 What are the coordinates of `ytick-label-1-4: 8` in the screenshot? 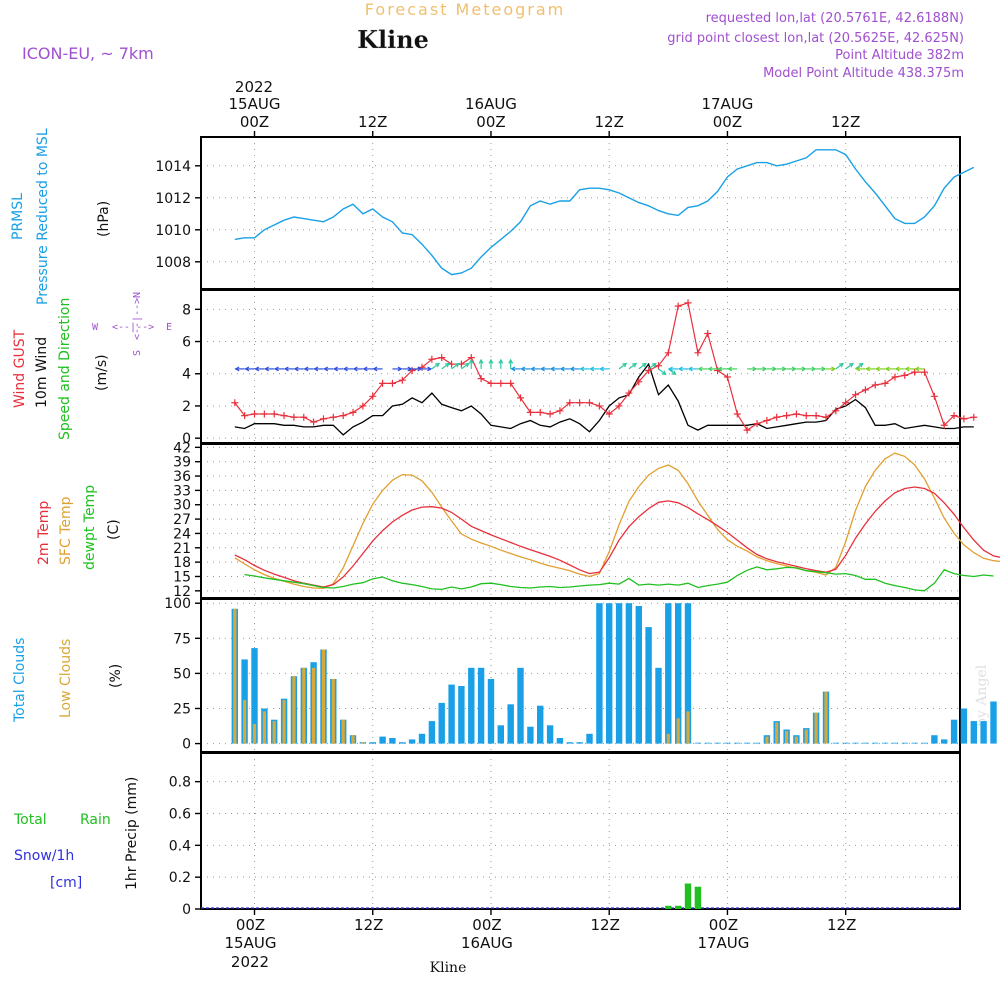 It's located at (186, 310).